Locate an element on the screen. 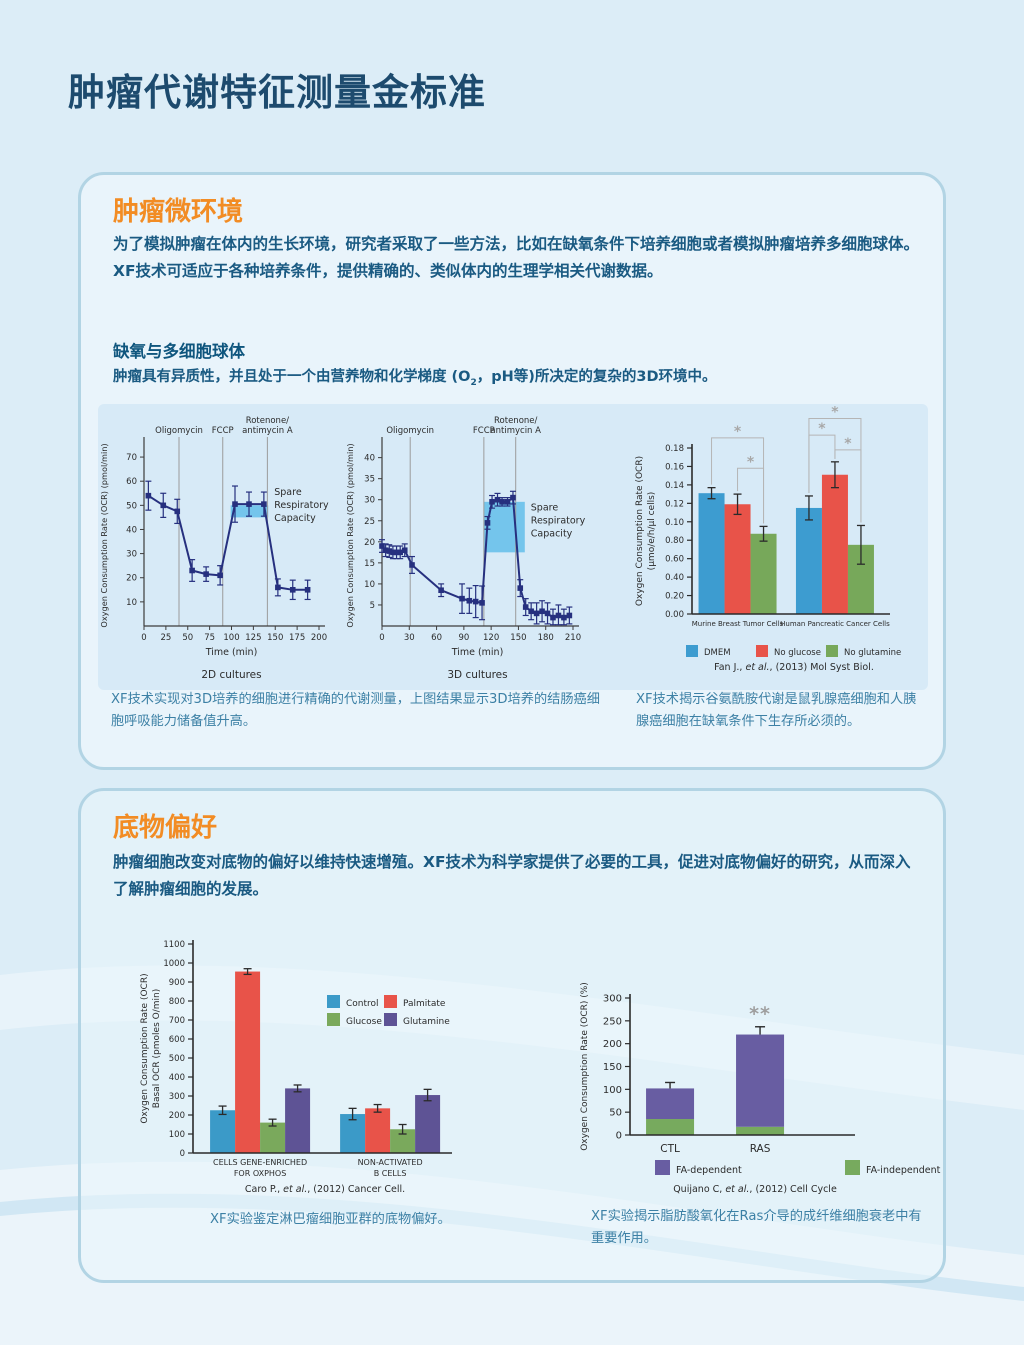  svg-text: 20 is located at coordinates (131, 579).